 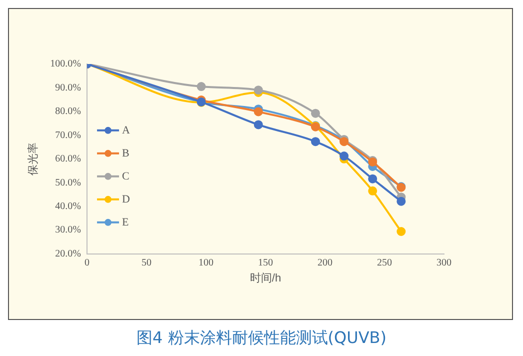 I want to click on x-tick-label: 200, so click(x=325, y=262).